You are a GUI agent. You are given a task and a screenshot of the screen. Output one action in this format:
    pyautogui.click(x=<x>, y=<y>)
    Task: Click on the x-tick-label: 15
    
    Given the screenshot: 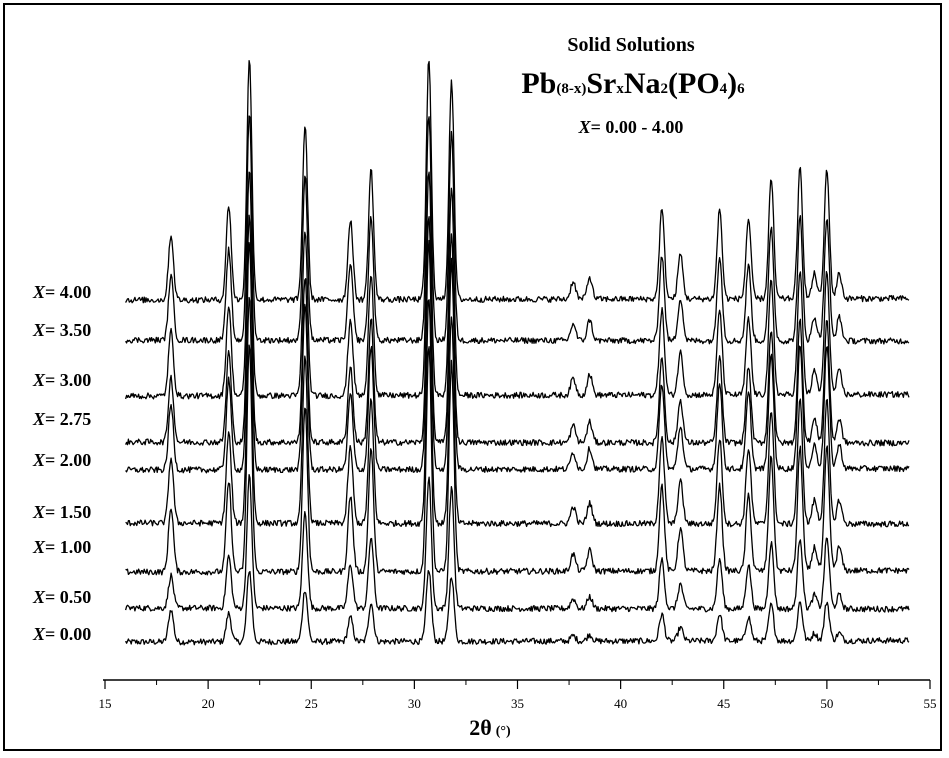 What is the action you would take?
    pyautogui.click(x=105, y=703)
    